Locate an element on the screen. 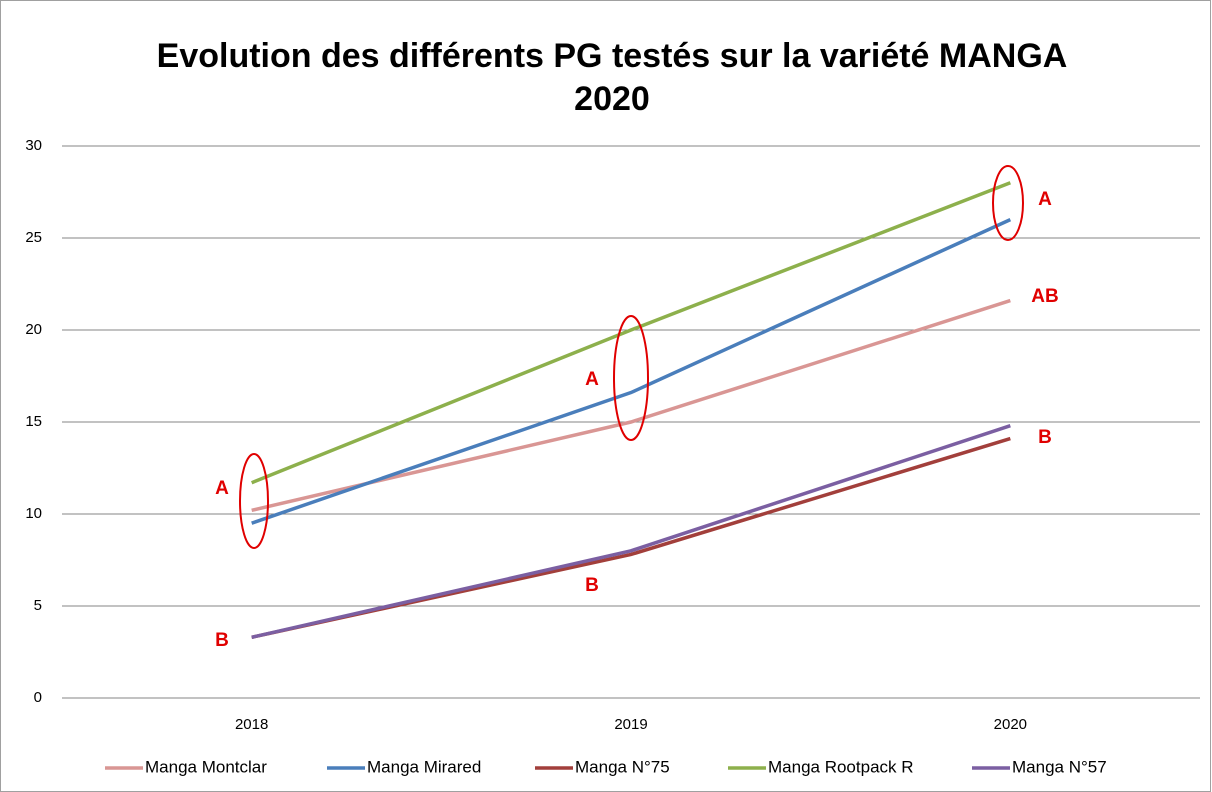 Image resolution: width=1212 pixels, height=792 pixels. y-tick-label: 15 is located at coordinates (33, 421).